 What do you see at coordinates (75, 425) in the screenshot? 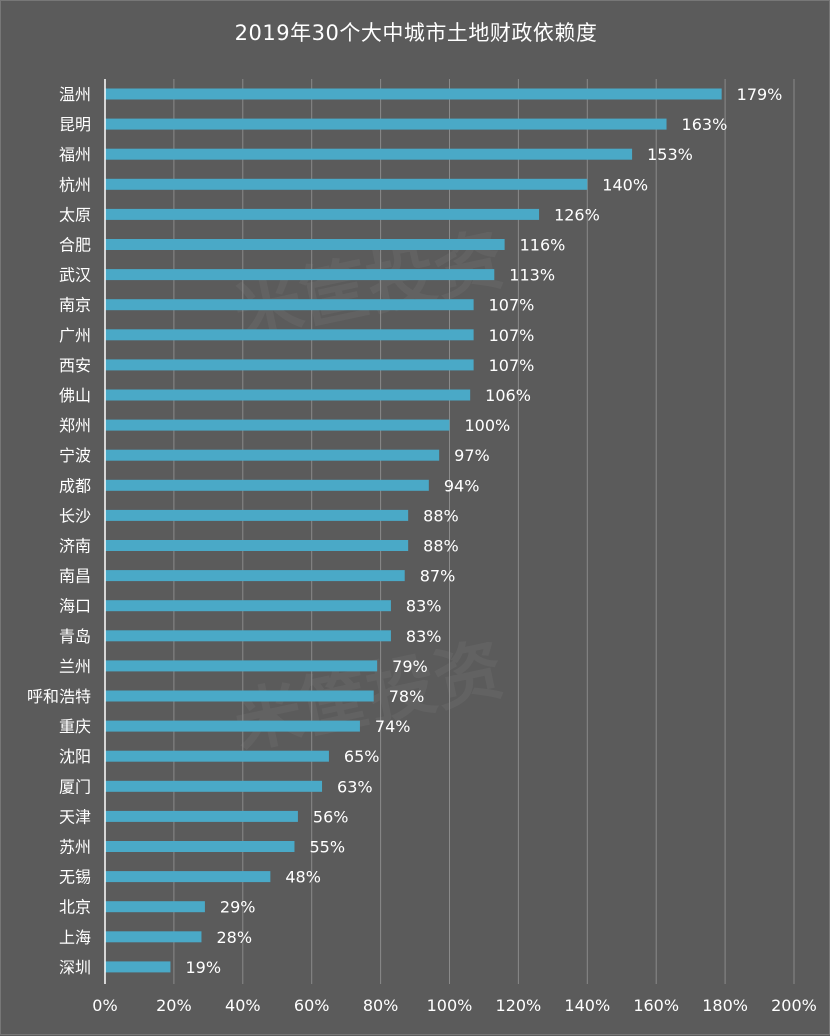
I see `category-label: 郑州` at bounding box center [75, 425].